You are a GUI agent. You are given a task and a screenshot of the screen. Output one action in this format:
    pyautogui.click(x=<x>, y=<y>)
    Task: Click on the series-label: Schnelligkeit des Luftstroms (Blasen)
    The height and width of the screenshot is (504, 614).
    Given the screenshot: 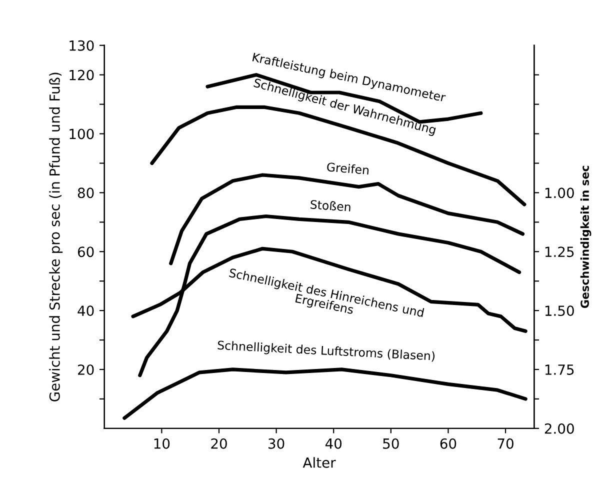 What is the action you would take?
    pyautogui.click(x=326, y=351)
    